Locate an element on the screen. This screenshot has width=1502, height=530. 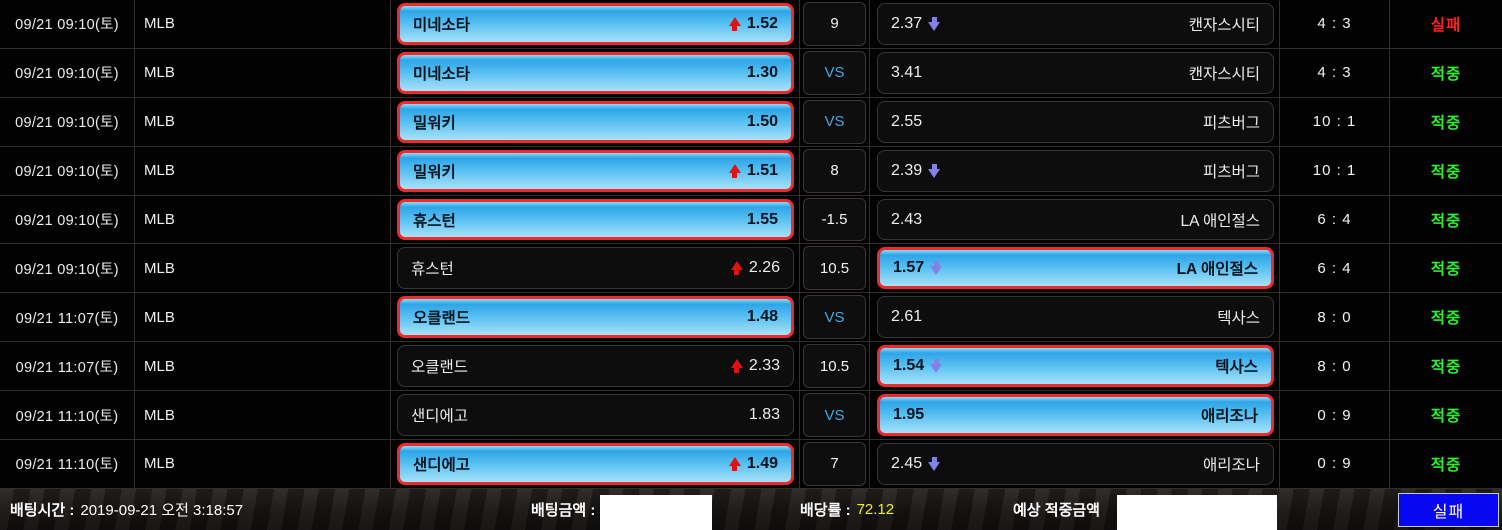
home-pick-box: 미네소타 1.52 is located at coordinates (595, 24).